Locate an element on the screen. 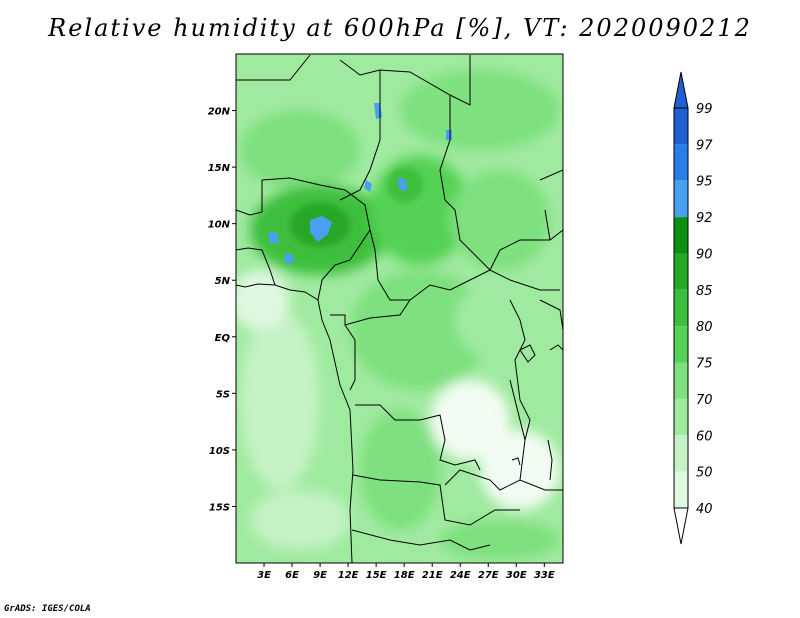 The width and height of the screenshot is (800, 618). colorbar-label: 40 is located at coordinates (704, 509).